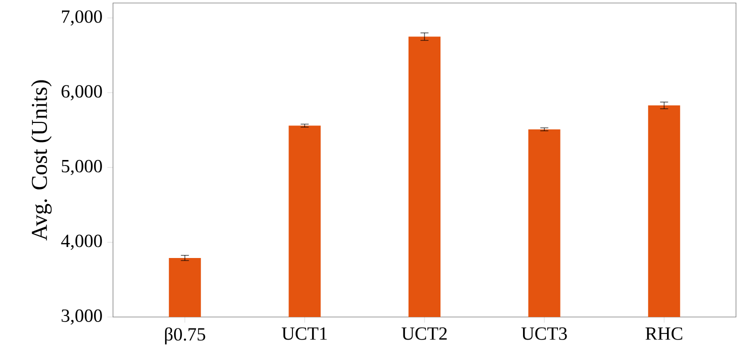 This screenshot has width=738, height=363. Describe the element at coordinates (82, 92) in the screenshot. I see `y-tick-label: 6,000` at that location.